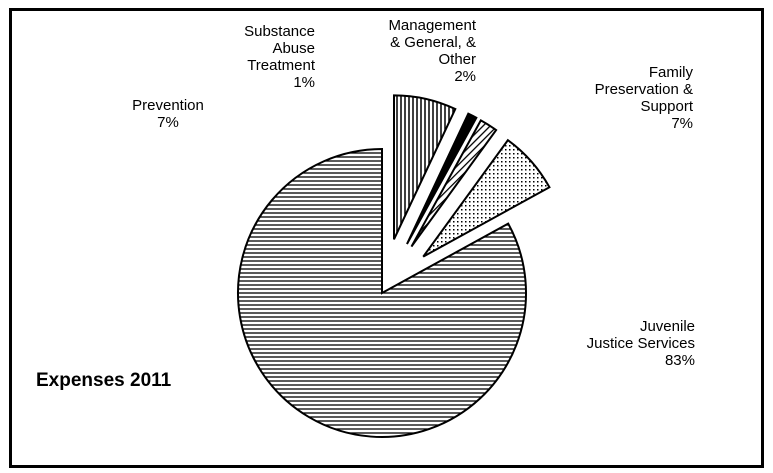 The image size is (773, 473). Describe the element at coordinates (643, 98) in the screenshot. I see `slice-label-family-preservation: Family Preservation & Support 7%` at that location.